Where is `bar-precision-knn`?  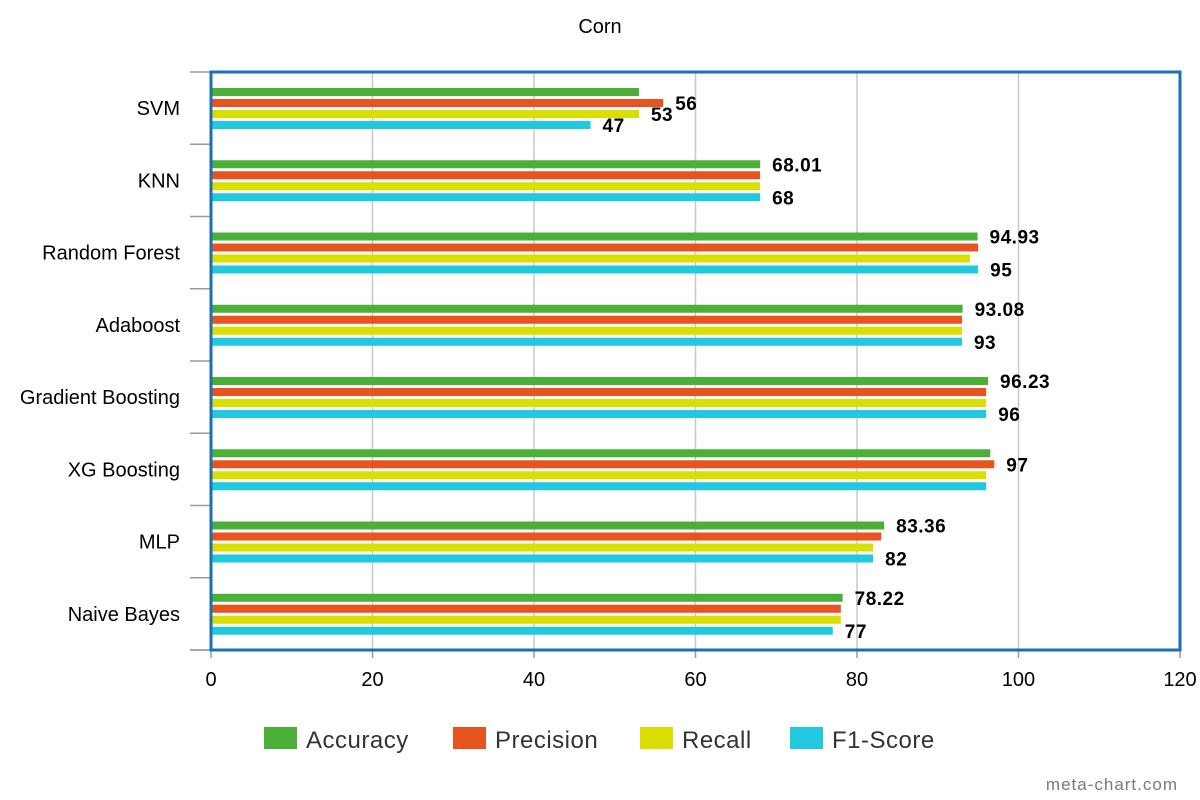
bar-precision-knn is located at coordinates (486, 175).